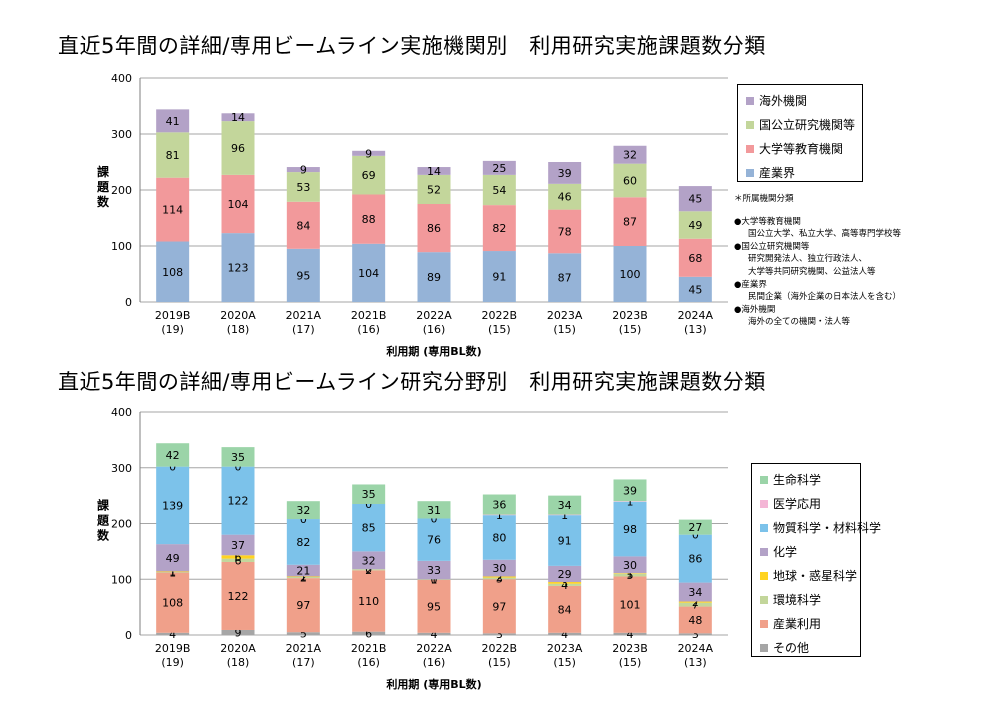 Image resolution: width=1000 pixels, height=707 pixels. Describe the element at coordinates (790, 504) in the screenshot. I see `legend-item: 医学応用` at that location.